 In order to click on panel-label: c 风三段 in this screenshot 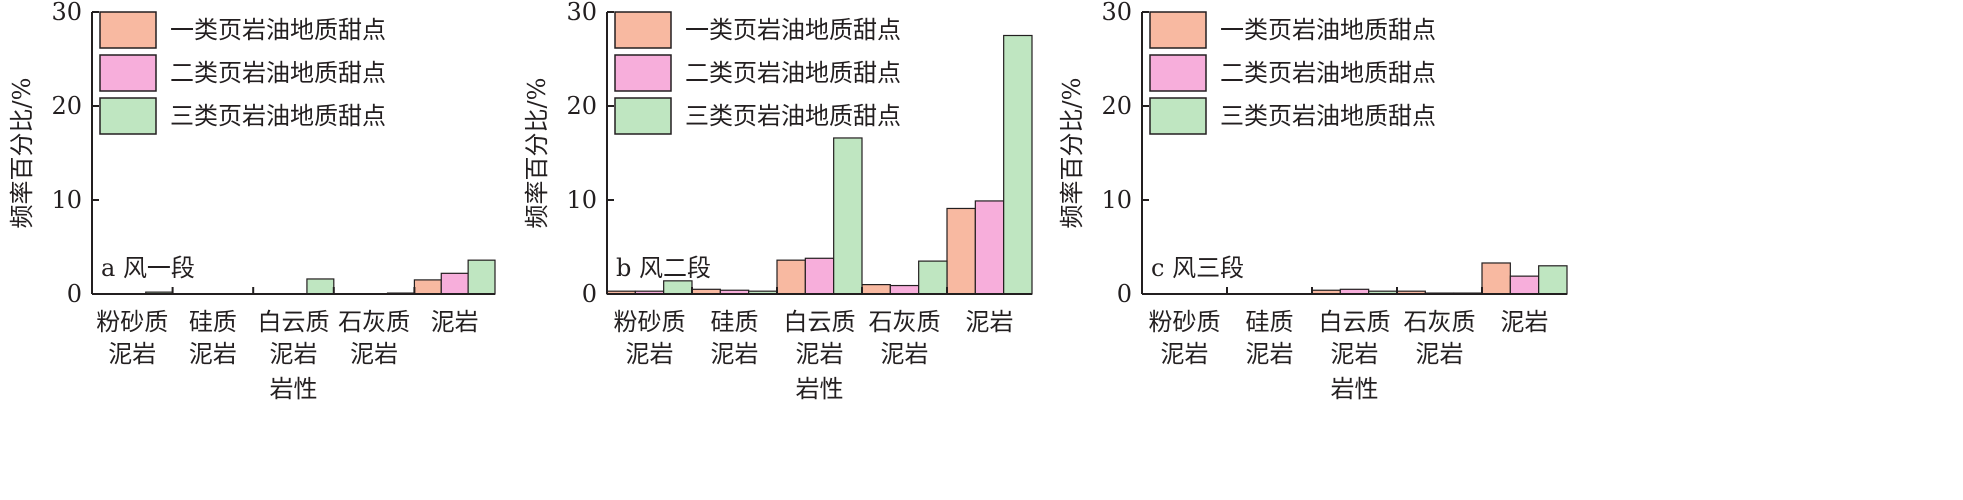, I will do `click(1197, 268)`.